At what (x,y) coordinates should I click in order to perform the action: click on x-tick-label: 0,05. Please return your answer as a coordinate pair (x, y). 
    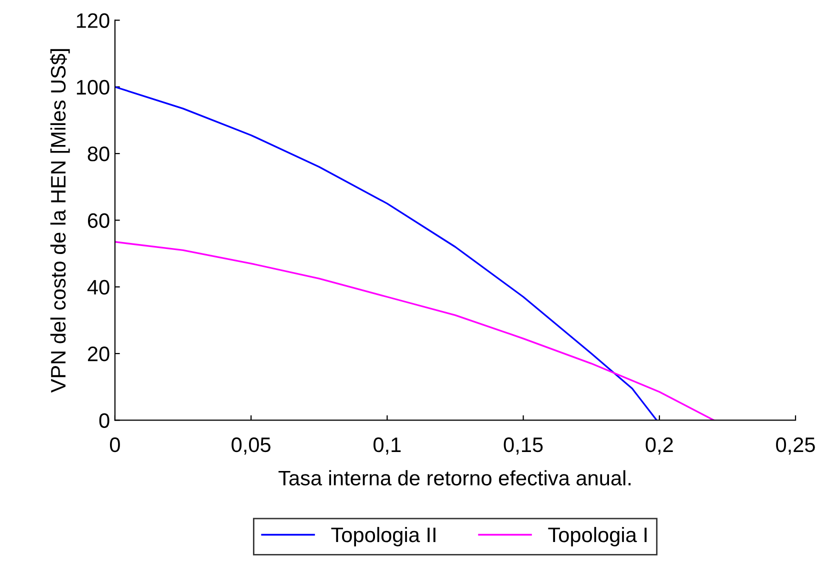
    Looking at the image, I should click on (251, 446).